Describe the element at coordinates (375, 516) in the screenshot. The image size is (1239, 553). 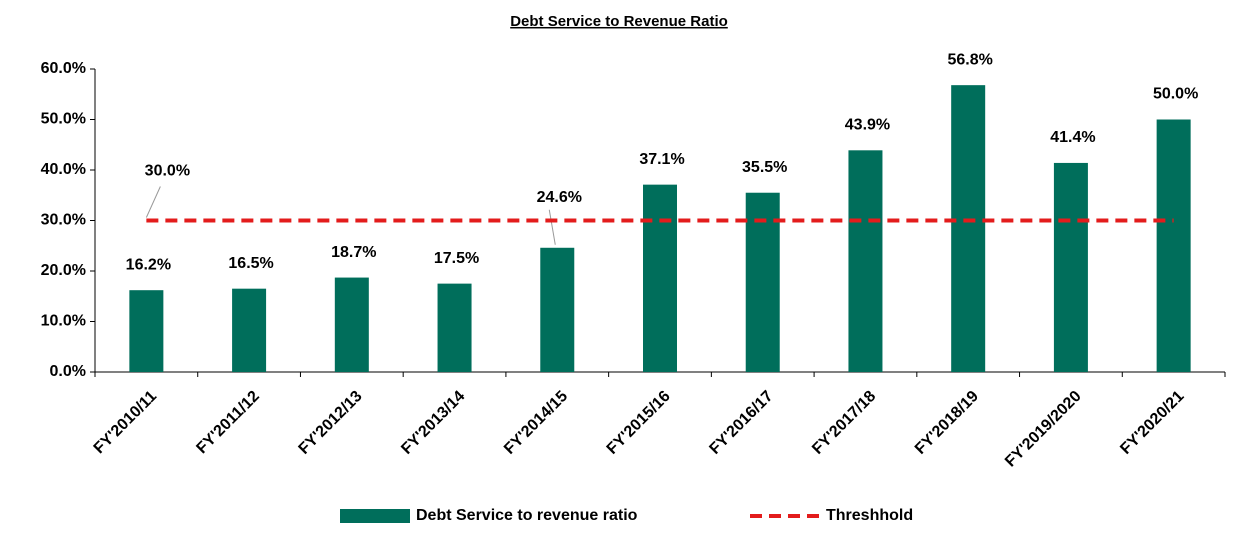
I see `legend-swatch` at that location.